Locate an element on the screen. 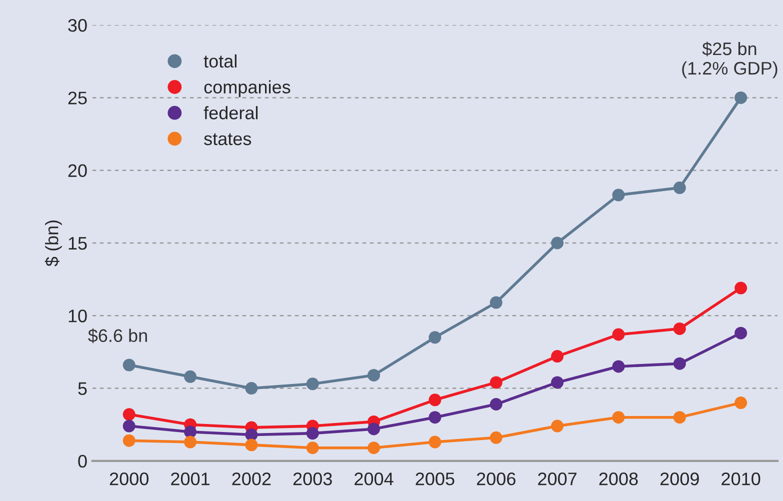 The height and width of the screenshot is (501, 783). x-tick-label: 2005 is located at coordinates (435, 479).